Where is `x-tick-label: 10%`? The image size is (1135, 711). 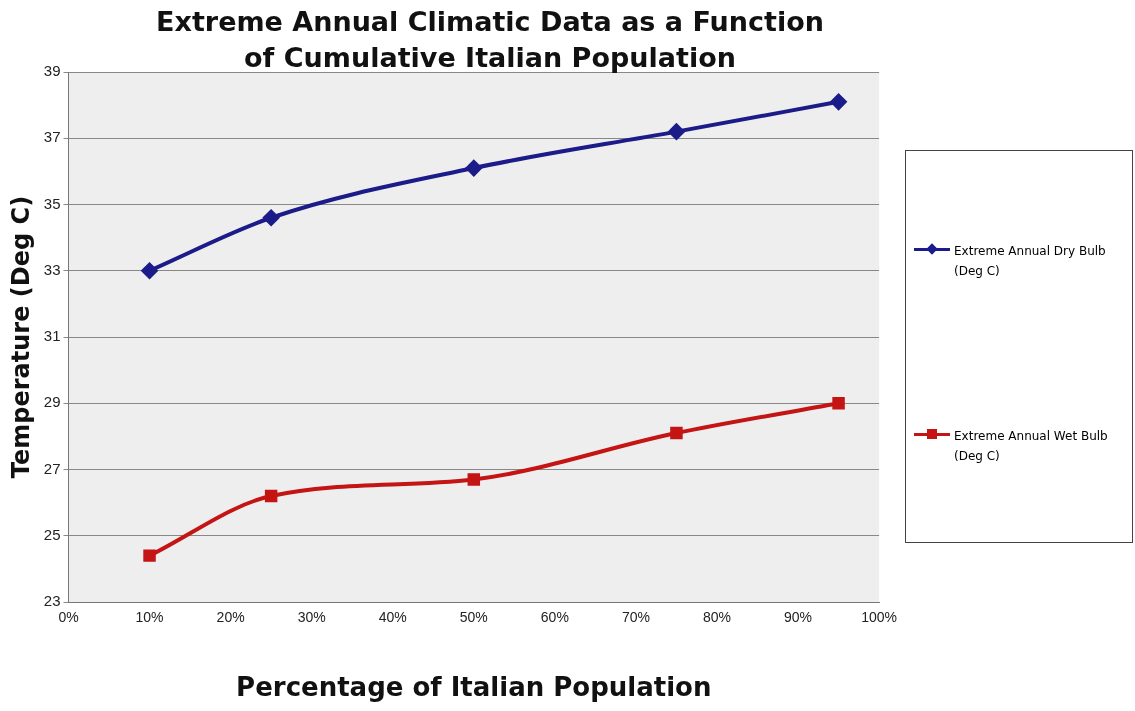 x-tick-label: 10% is located at coordinates (149, 617).